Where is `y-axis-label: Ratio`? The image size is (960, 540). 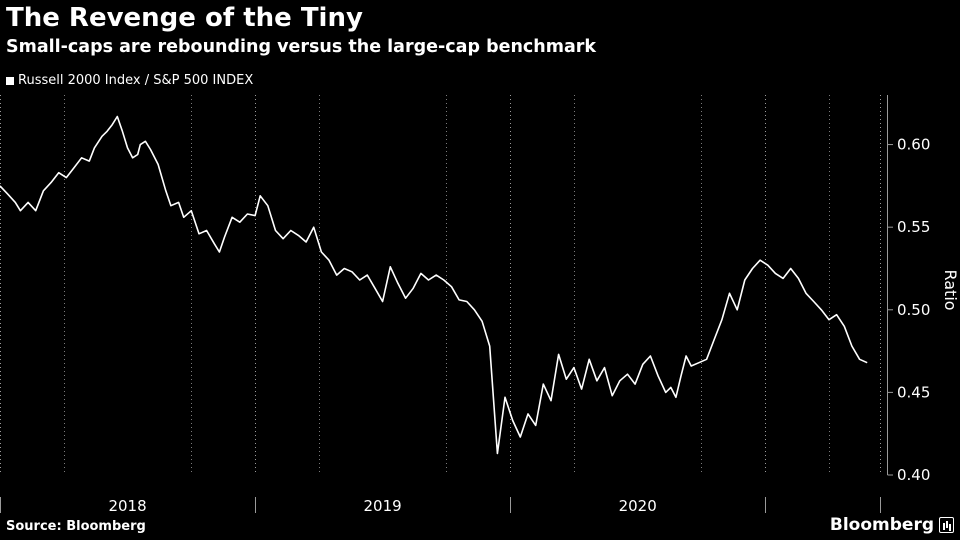 y-axis-label: Ratio is located at coordinates (950, 289).